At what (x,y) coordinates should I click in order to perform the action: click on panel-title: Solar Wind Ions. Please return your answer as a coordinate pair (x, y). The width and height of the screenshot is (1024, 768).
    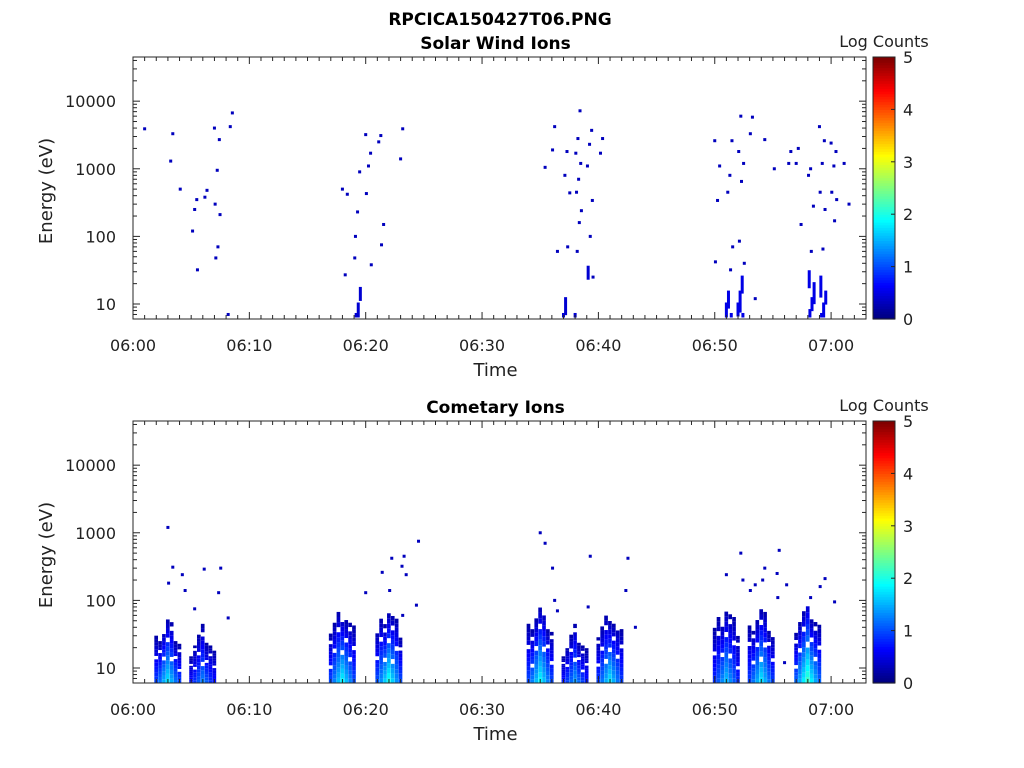
    Looking at the image, I should click on (495, 44).